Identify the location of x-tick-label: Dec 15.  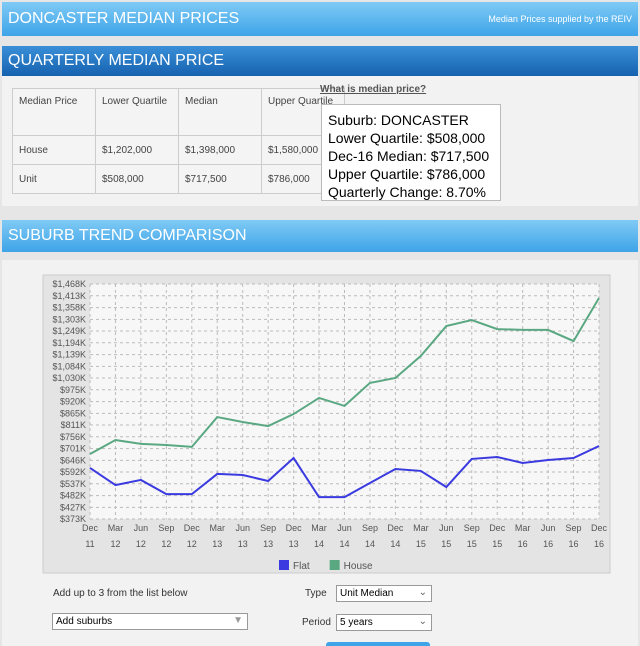
(497, 536).